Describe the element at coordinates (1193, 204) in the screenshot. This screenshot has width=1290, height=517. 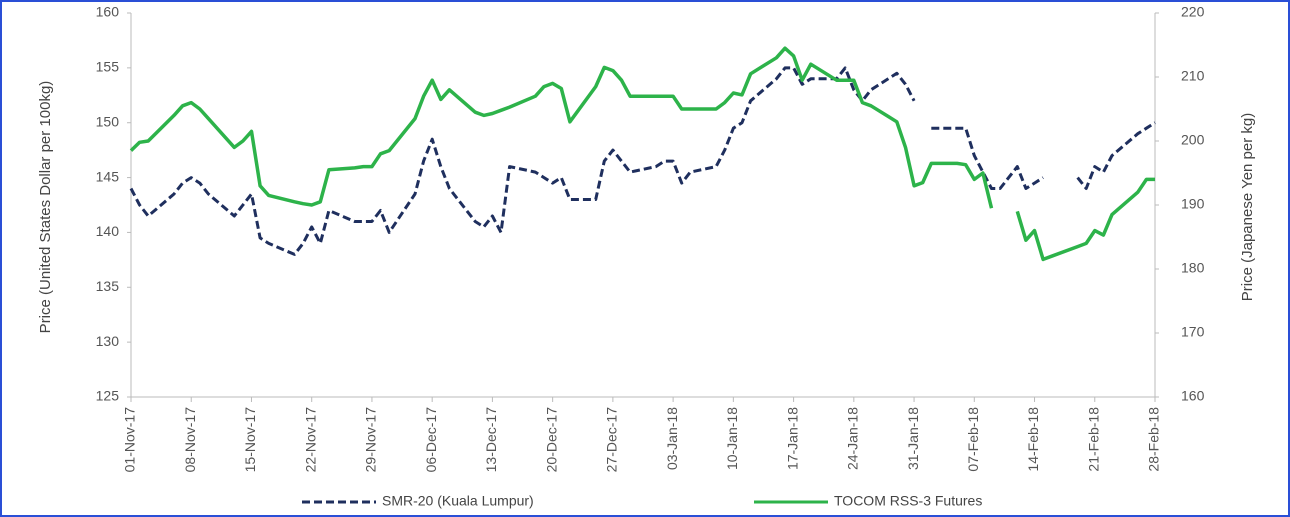
I see `y2-tick-label: 190` at that location.